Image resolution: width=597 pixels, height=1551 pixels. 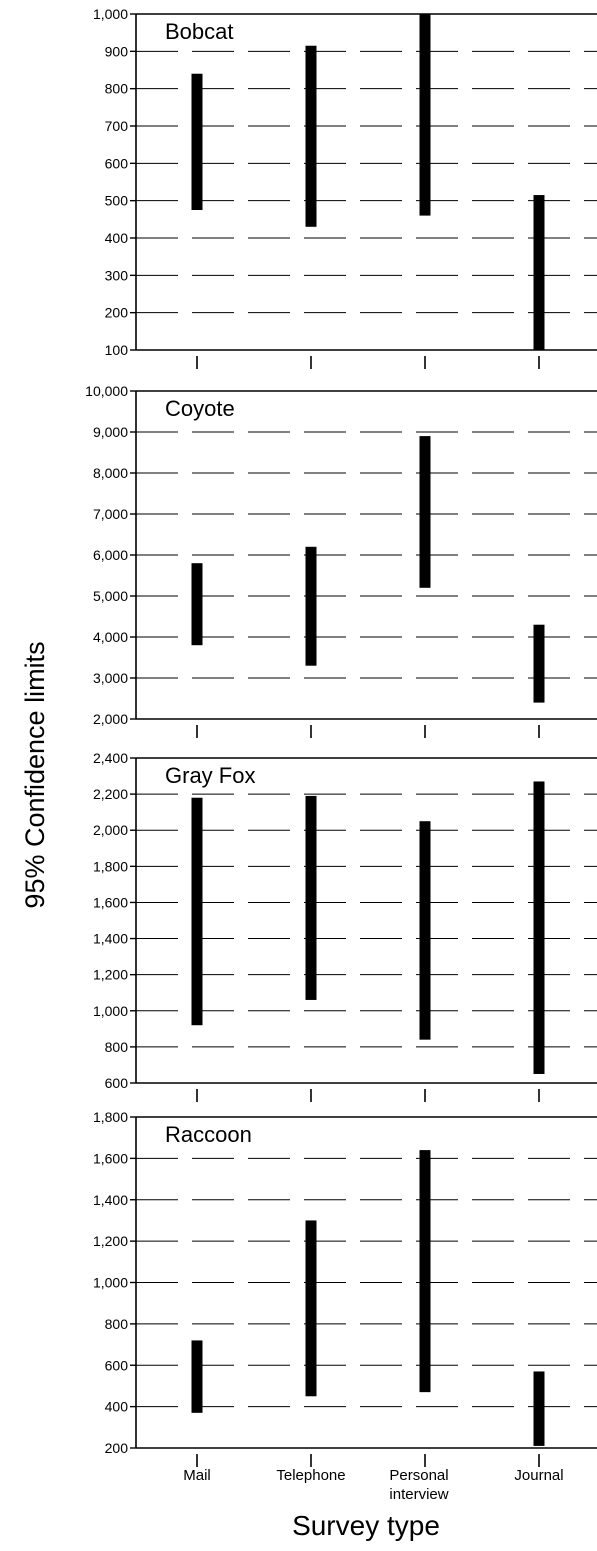 What do you see at coordinates (117, 126) in the screenshot?
I see `y-tick-label: 700` at bounding box center [117, 126].